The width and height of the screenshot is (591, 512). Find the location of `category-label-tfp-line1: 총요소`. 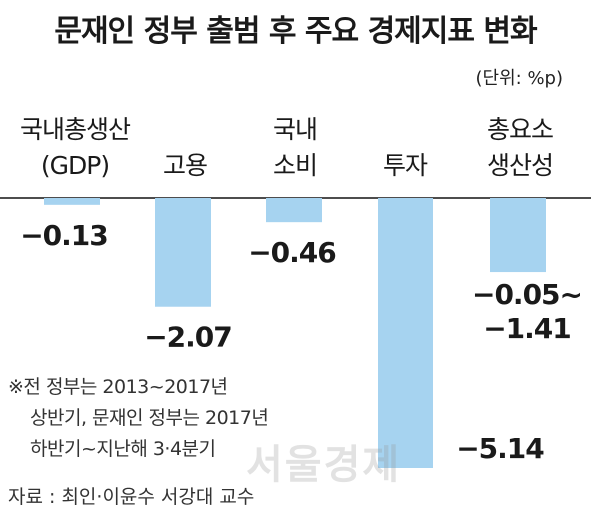

category-label-tfp-line1: 총요소 is located at coordinates (520, 129).